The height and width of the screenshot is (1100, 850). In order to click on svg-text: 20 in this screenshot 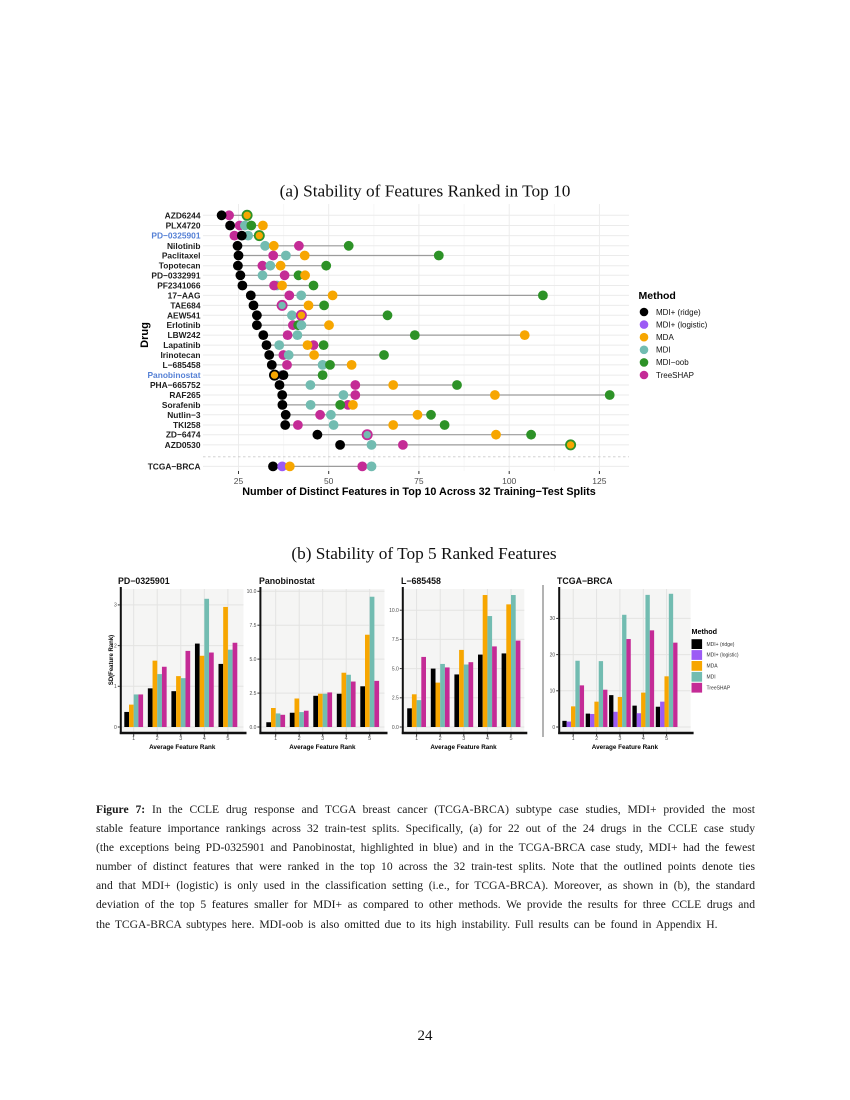, I will do `click(553, 655)`.